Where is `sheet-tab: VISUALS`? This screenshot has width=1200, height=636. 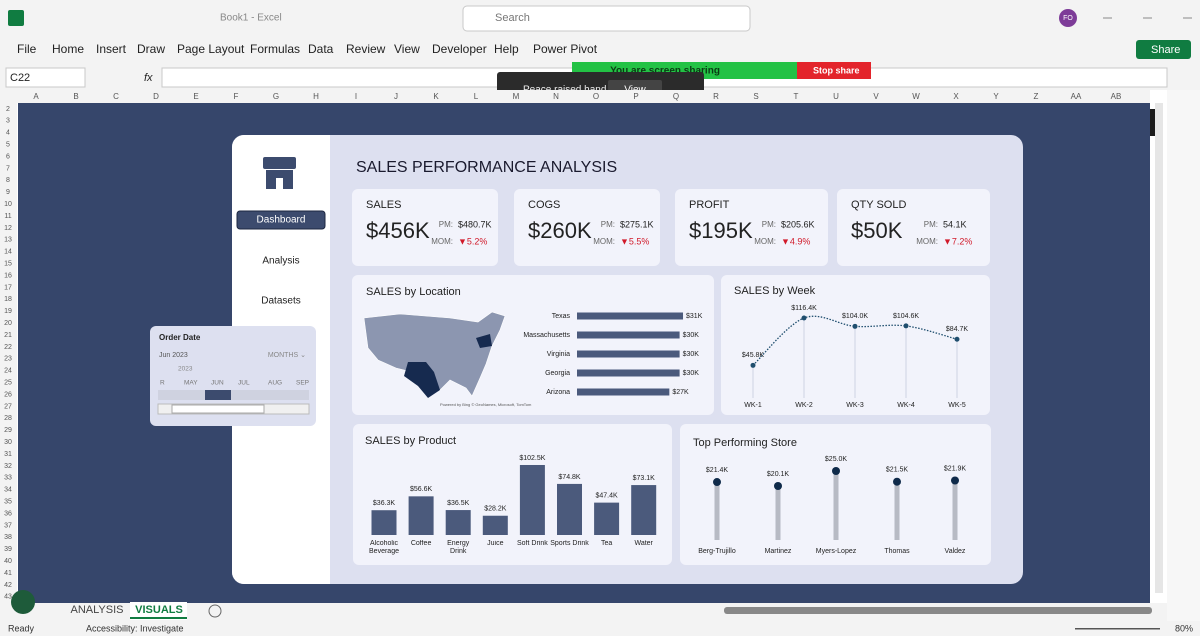
sheet-tab: VISUALS is located at coordinates (159, 610).